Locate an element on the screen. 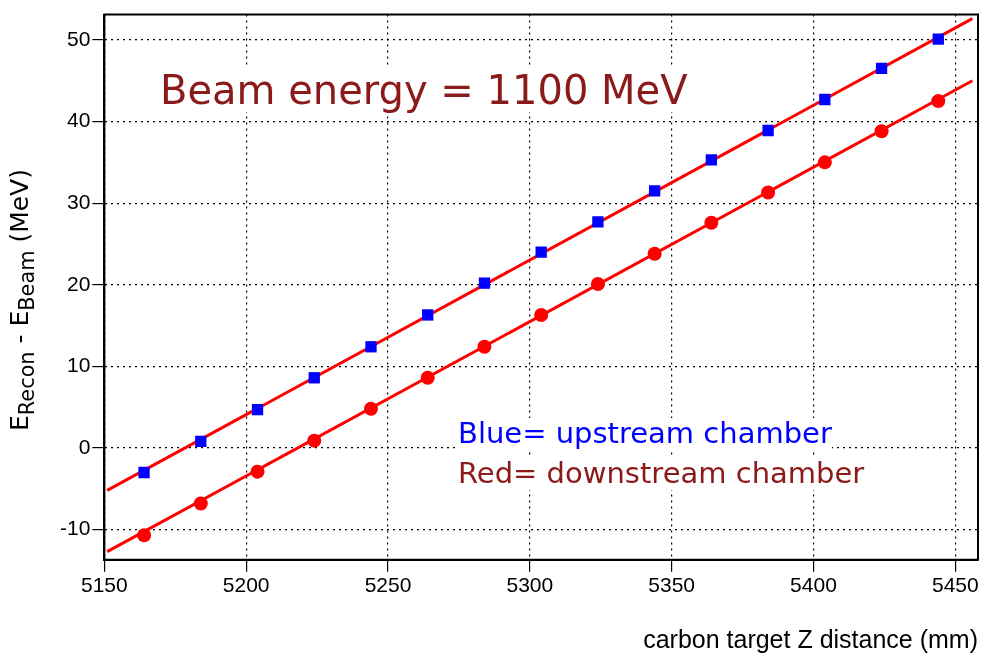 The height and width of the screenshot is (665, 1002). x-tick-label: 5400 is located at coordinates (813, 585).